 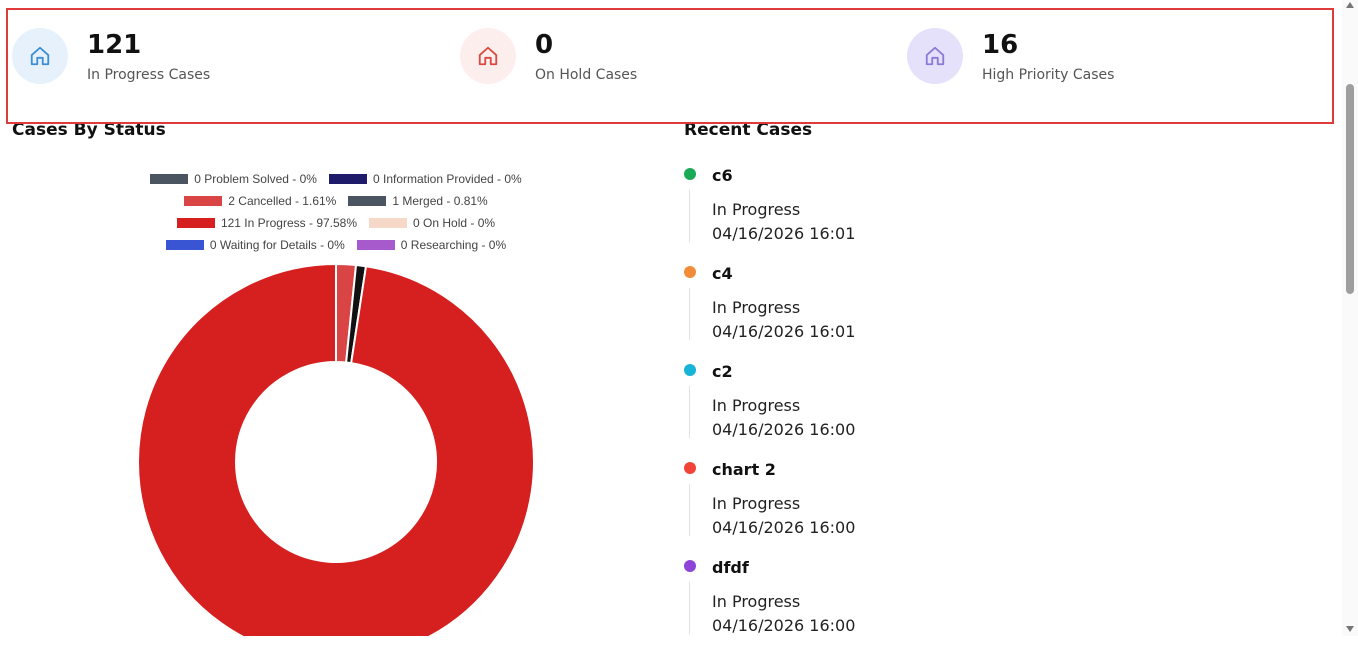 I want to click on legend-label: 2 Cancelled - 1.61%, so click(x=282, y=201).